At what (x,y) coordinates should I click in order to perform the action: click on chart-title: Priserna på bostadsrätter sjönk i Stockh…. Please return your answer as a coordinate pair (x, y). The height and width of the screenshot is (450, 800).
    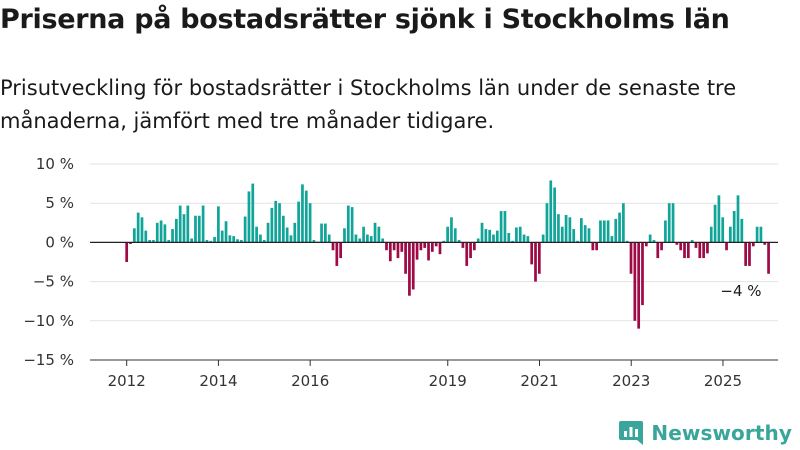
    Looking at the image, I should click on (365, 19).